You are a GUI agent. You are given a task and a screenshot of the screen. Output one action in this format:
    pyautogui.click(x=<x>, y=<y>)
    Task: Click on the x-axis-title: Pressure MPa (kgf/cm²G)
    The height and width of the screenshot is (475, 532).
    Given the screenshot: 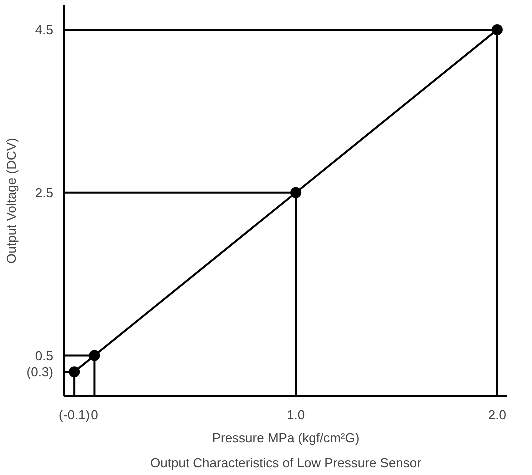 What is the action you would take?
    pyautogui.click(x=286, y=438)
    